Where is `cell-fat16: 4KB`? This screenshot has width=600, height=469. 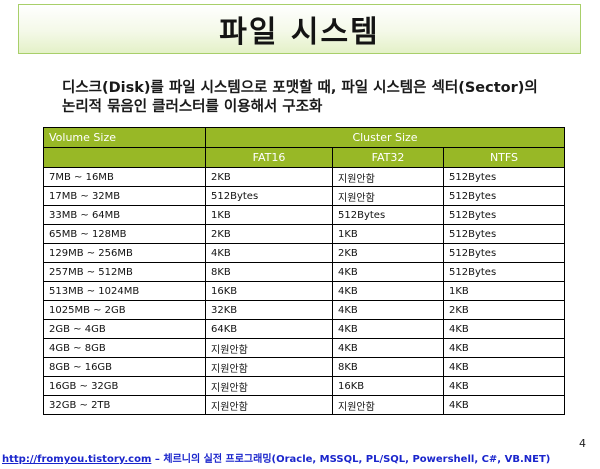 cell-fat16: 4KB is located at coordinates (269, 253).